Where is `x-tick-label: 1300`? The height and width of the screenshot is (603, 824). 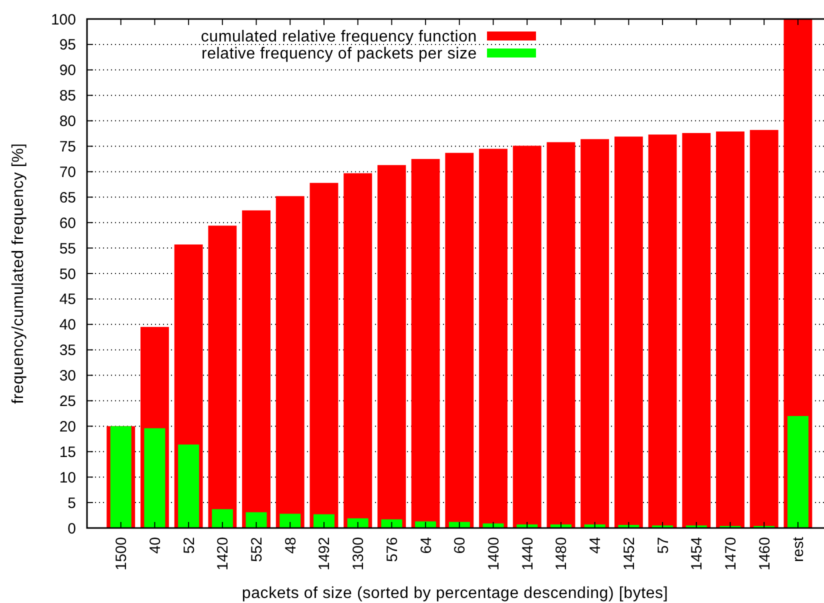
x-tick-label: 1300 is located at coordinates (359, 553).